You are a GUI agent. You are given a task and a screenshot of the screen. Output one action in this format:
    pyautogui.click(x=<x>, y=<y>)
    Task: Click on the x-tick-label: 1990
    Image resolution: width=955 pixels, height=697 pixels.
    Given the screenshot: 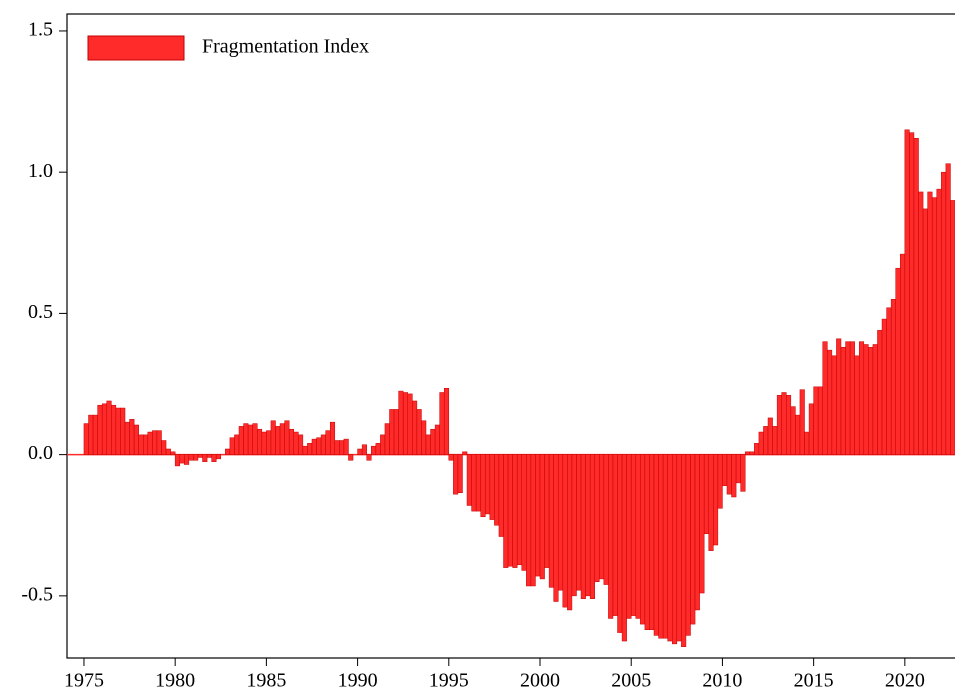 What is the action you would take?
    pyautogui.click(x=358, y=681)
    